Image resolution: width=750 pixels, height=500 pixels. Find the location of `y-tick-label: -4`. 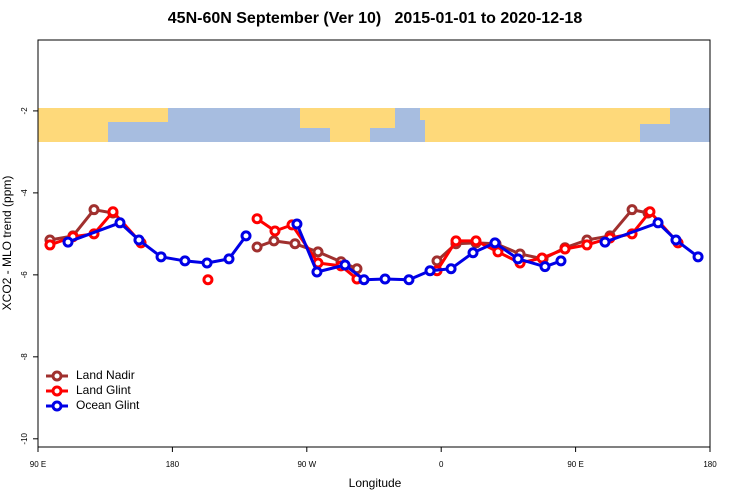

y-tick-label: -4 is located at coordinates (24, 193).